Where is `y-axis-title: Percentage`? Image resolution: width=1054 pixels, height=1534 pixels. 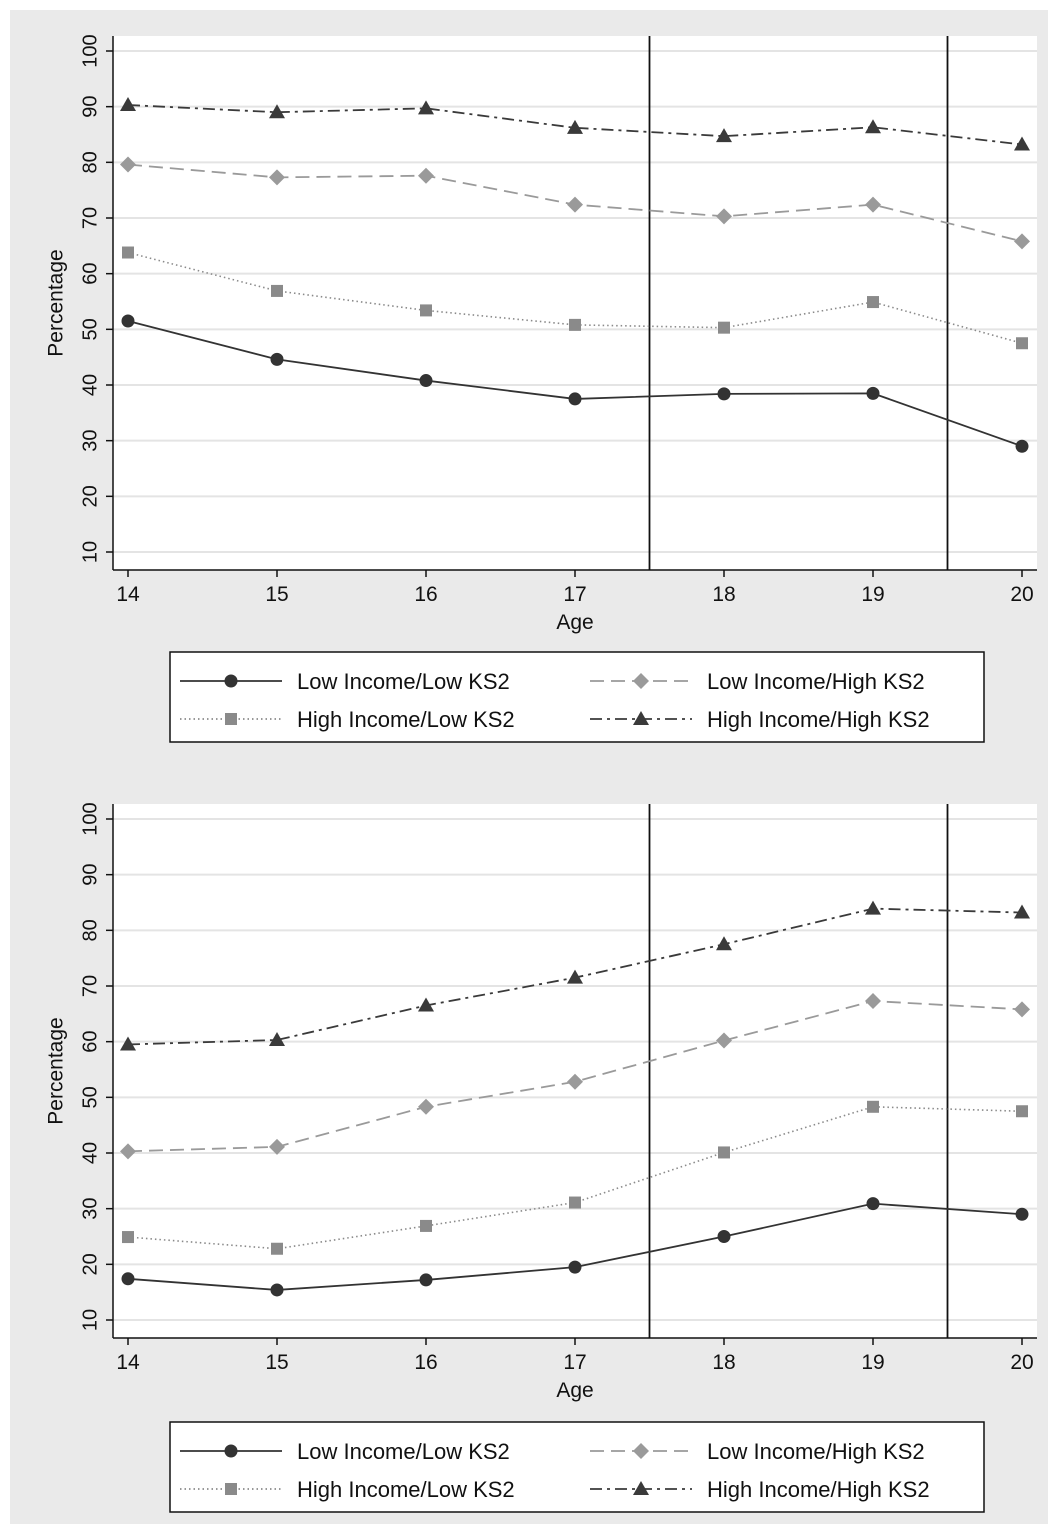
y-axis-title: Percentage is located at coordinates (56, 1070).